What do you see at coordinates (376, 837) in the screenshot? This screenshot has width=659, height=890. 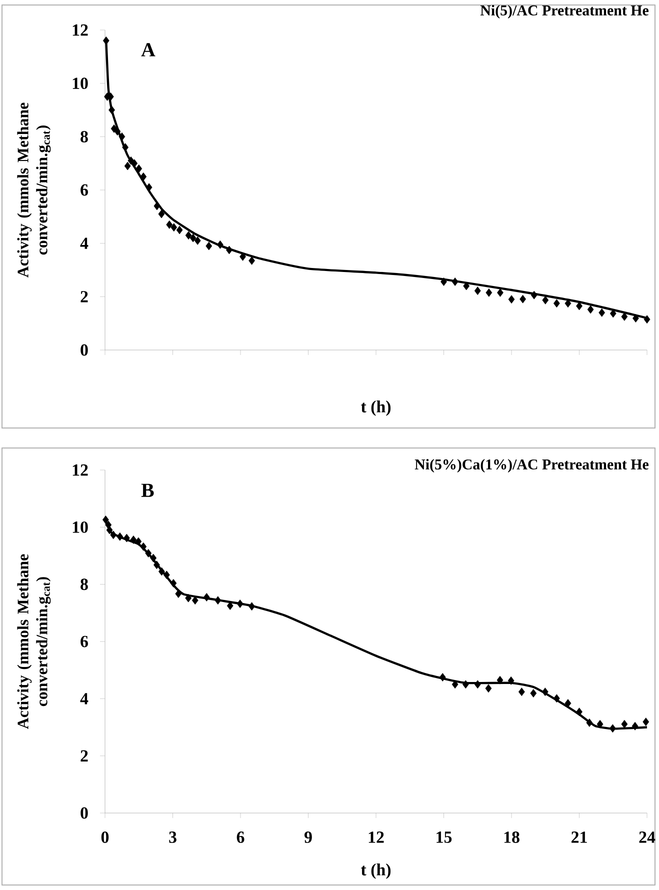 I see `x-tick-label: 12` at bounding box center [376, 837].